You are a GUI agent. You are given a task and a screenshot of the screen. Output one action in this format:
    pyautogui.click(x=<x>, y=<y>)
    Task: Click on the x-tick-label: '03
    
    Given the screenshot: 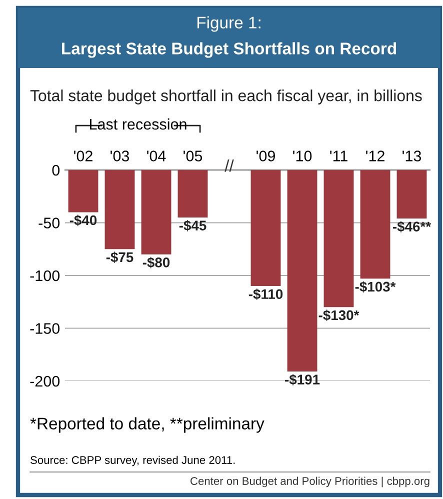 What is the action you would take?
    pyautogui.click(x=120, y=156)
    